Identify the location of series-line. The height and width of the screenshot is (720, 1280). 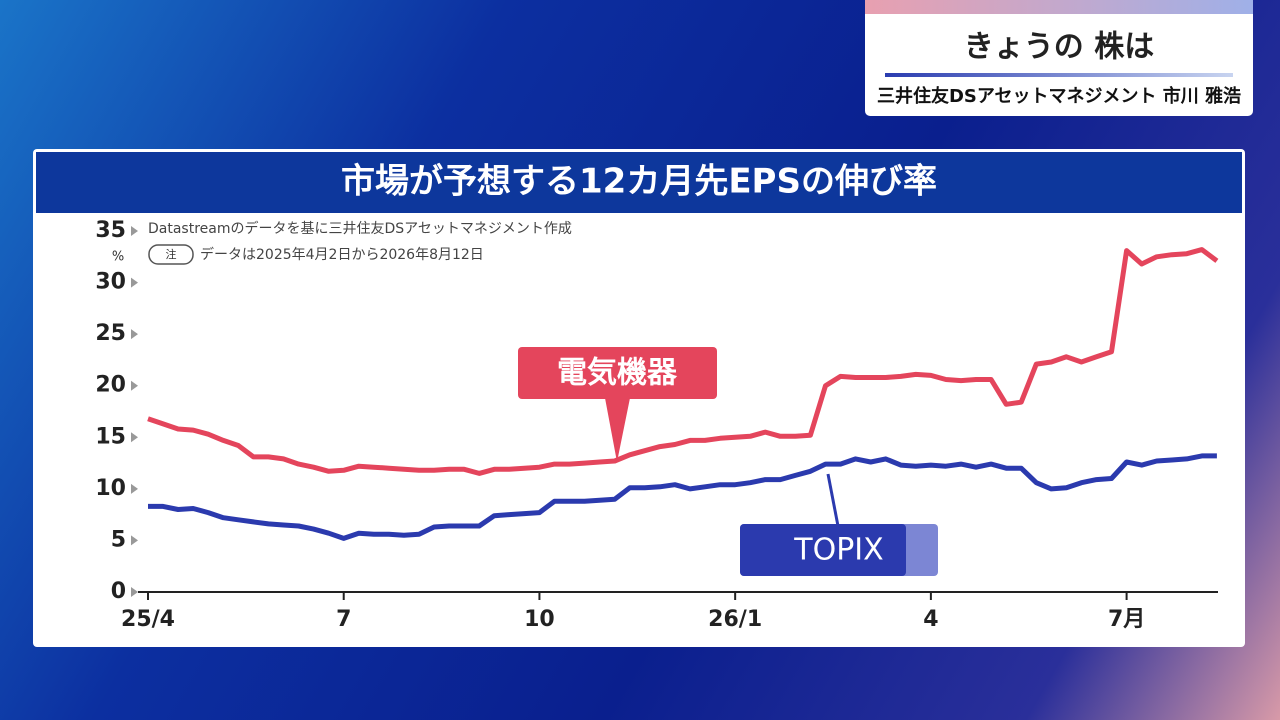
(682, 497).